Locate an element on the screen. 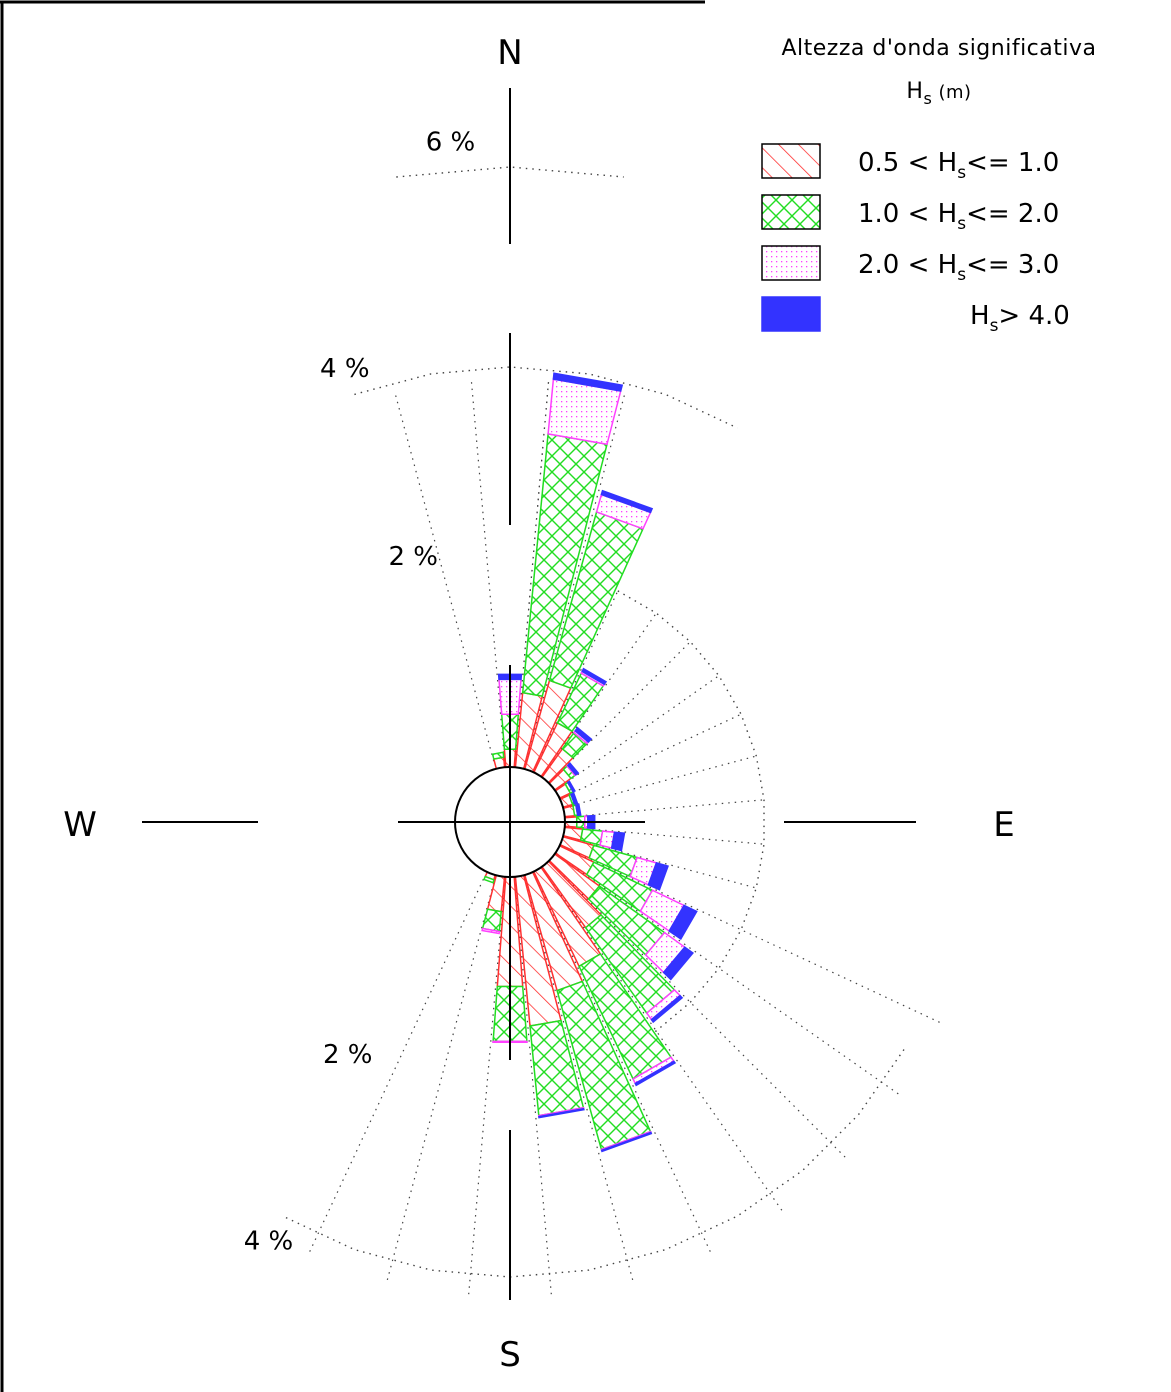  compass-east-label: E is located at coordinates (1003, 825).